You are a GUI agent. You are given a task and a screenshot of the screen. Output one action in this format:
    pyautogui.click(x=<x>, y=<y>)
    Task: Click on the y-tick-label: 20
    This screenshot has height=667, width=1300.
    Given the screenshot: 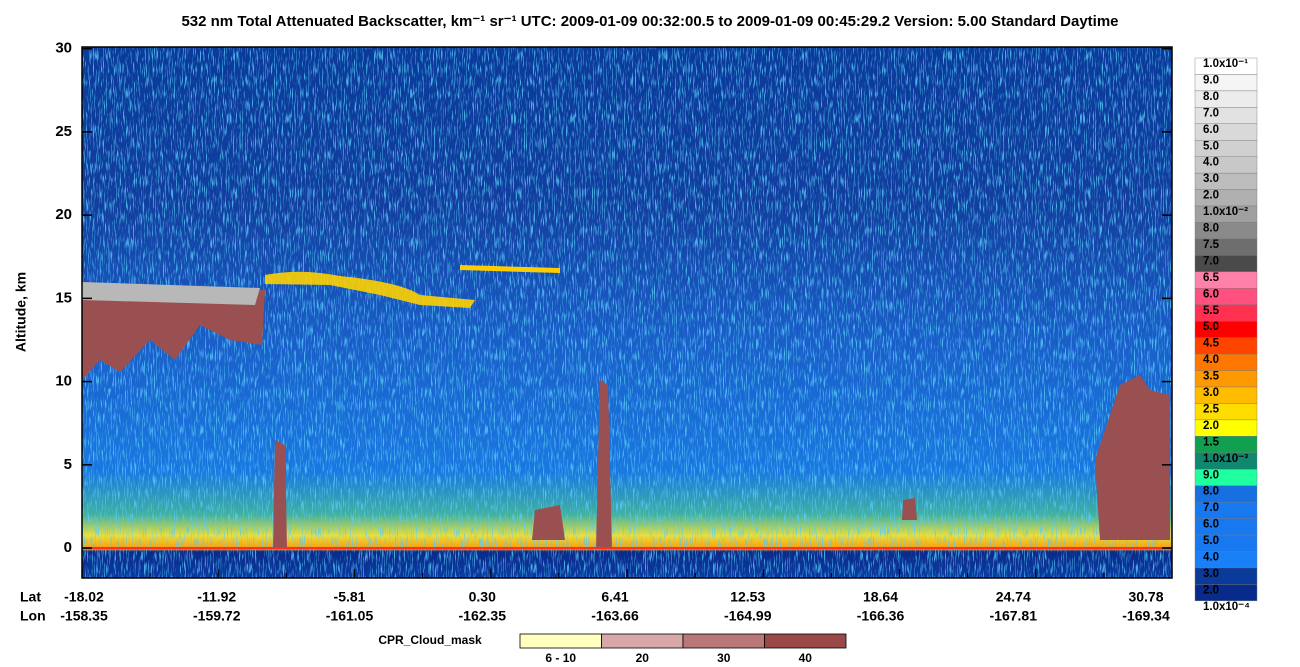 What is the action you would take?
    pyautogui.click(x=63, y=214)
    